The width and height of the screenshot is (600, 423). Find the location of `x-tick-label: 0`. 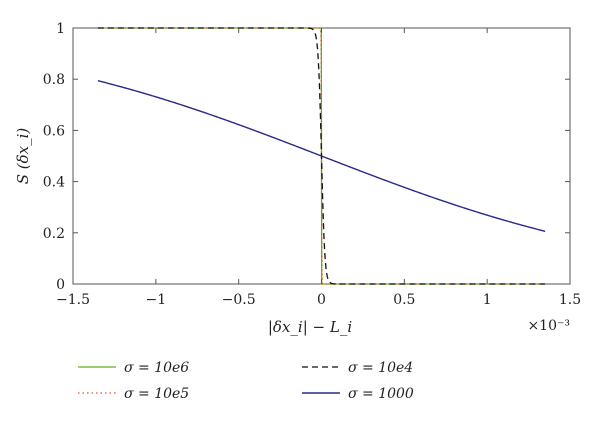

x-tick-label: 0 is located at coordinates (321, 300).